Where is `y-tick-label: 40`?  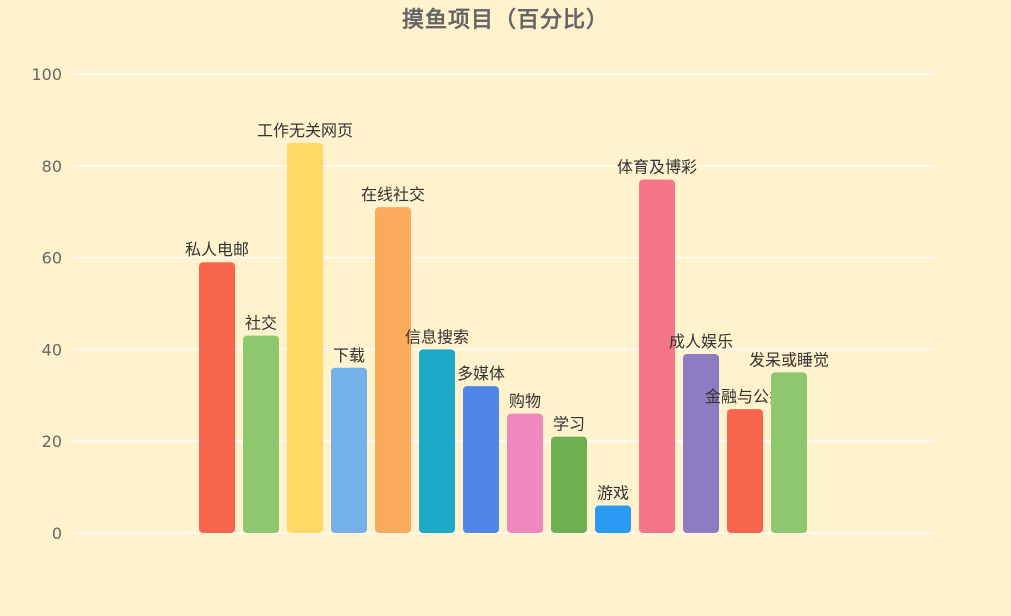
y-tick-label: 40 is located at coordinates (52, 349).